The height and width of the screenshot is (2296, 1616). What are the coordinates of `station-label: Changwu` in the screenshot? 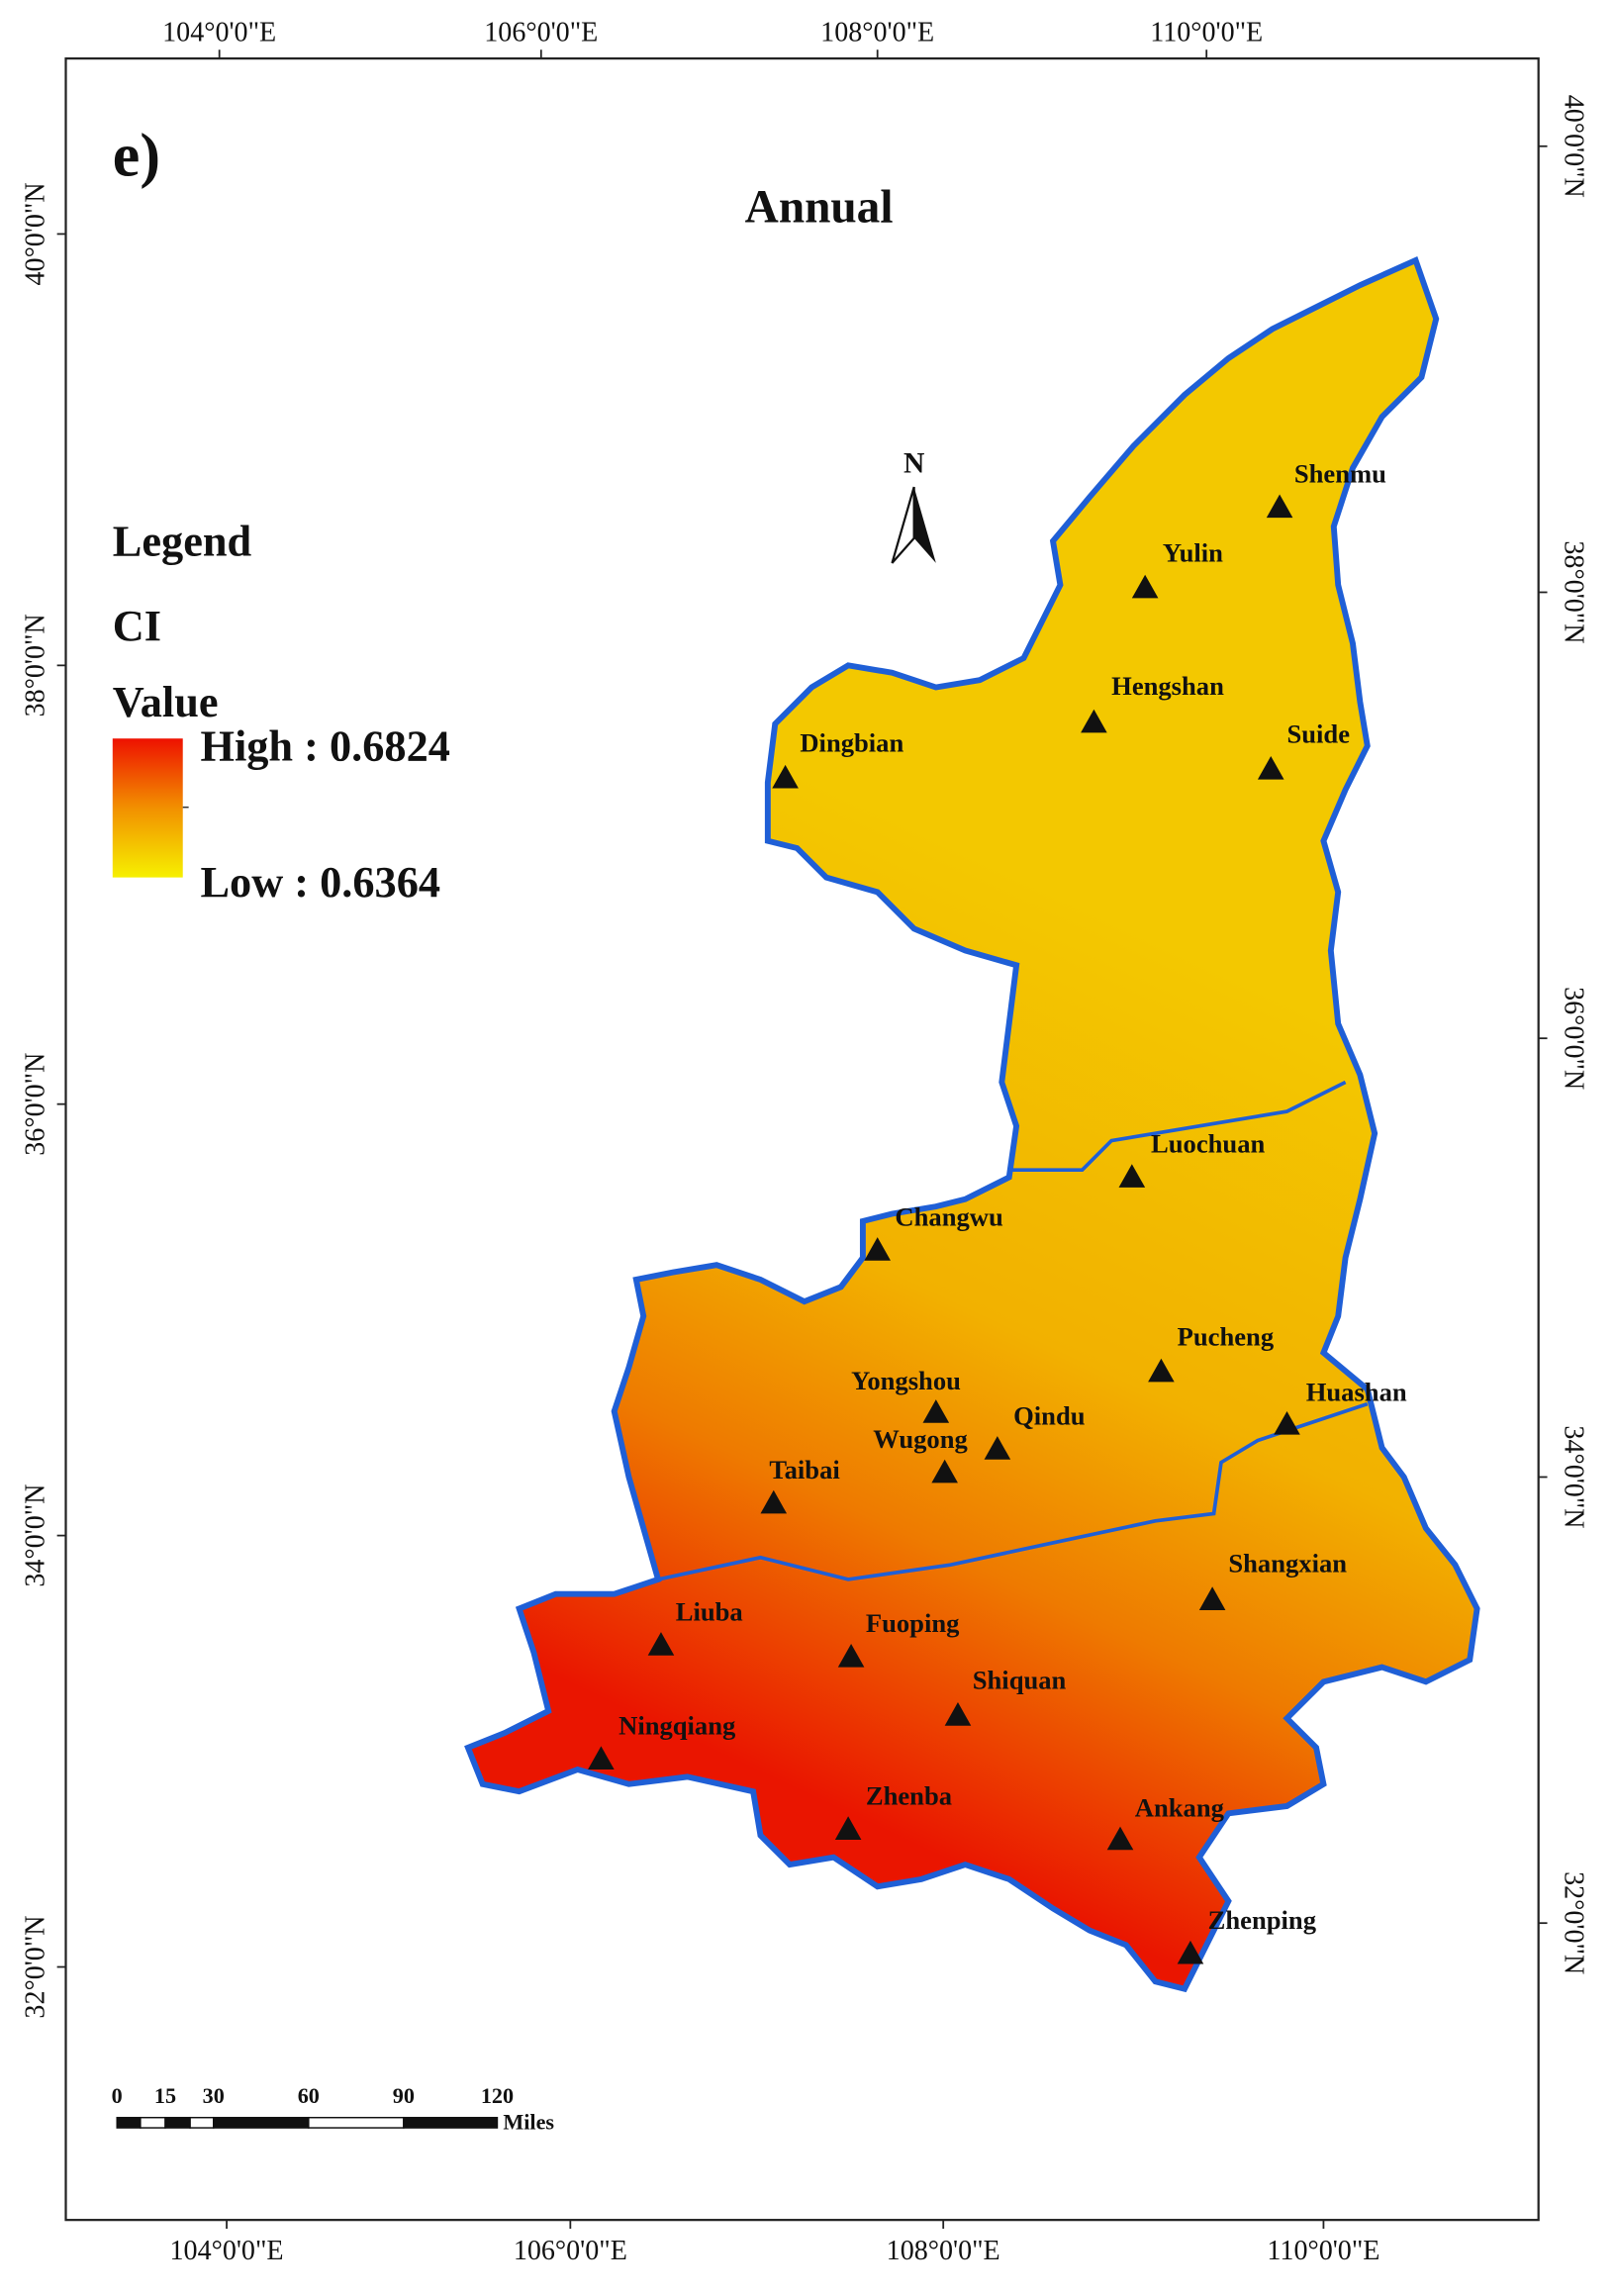 It's located at (949, 1216).